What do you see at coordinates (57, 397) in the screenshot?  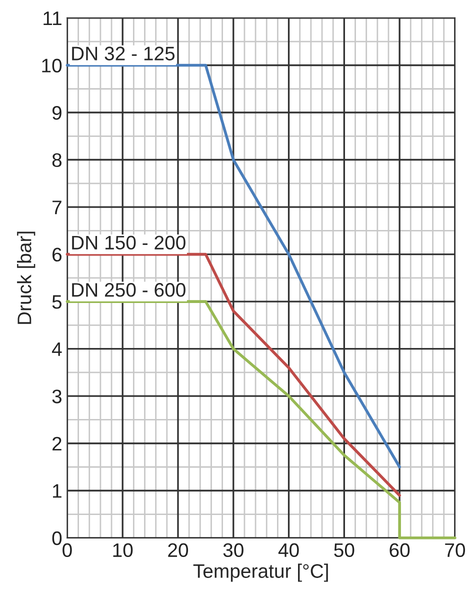 I see `y-tick-label: 3` at bounding box center [57, 397].